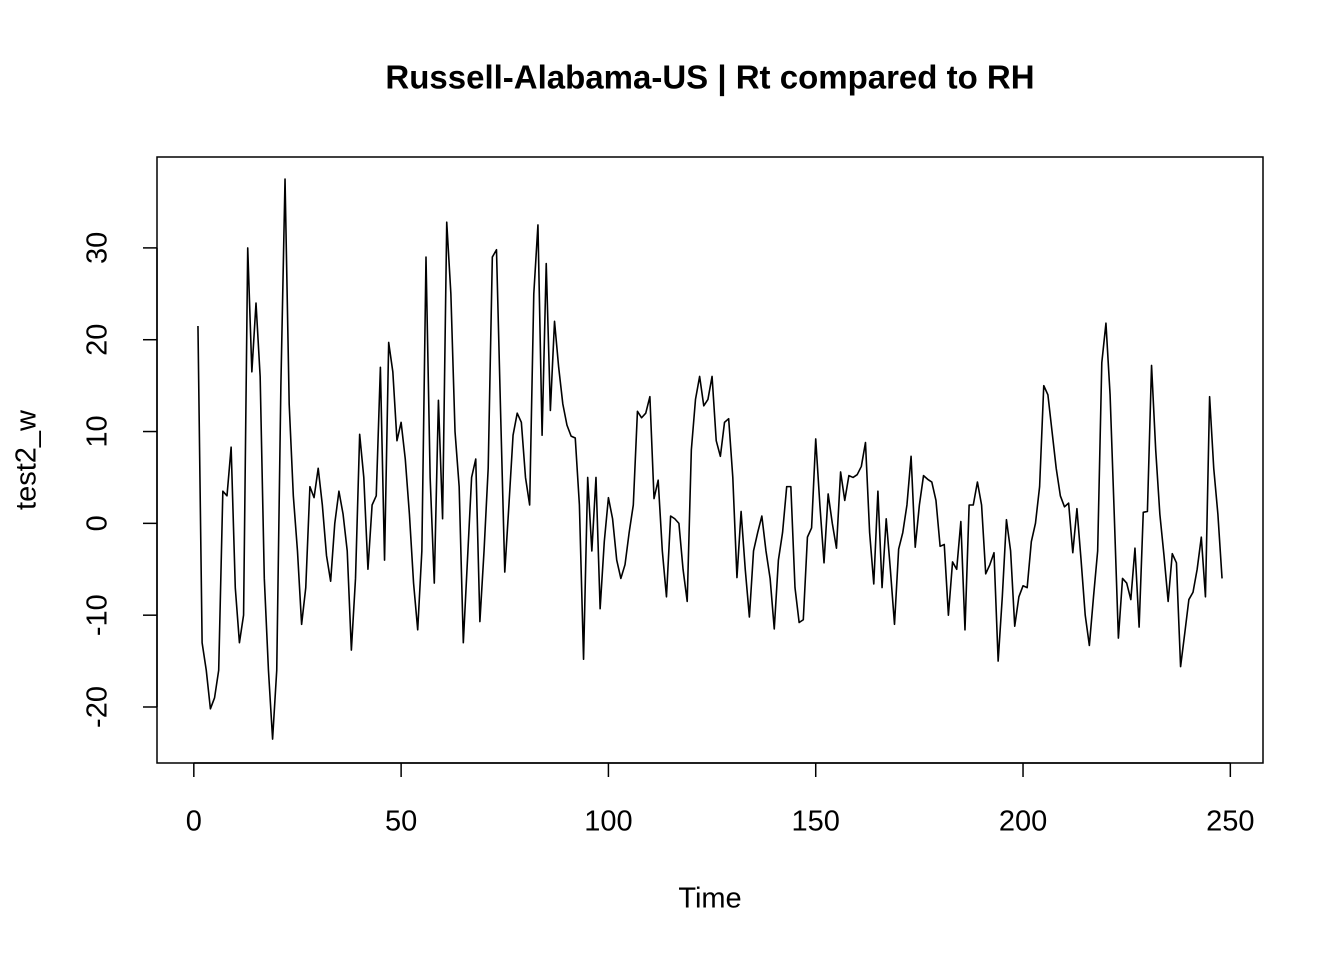 The height and width of the screenshot is (960, 1344). Describe the element at coordinates (709, 77) in the screenshot. I see `chart-title: Russell-Alabama-US | Rt compared to RH` at that location.